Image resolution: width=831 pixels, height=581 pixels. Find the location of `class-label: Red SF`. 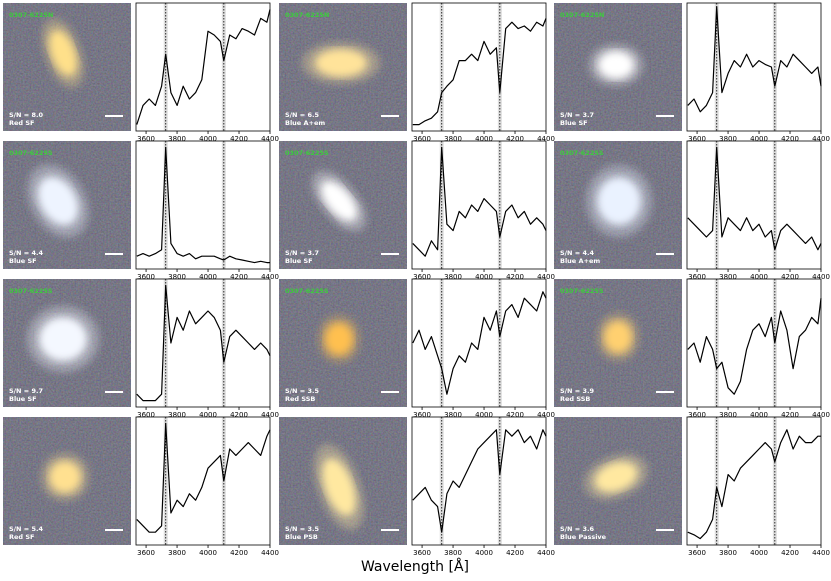

class-label: Red SF is located at coordinates (21, 537).